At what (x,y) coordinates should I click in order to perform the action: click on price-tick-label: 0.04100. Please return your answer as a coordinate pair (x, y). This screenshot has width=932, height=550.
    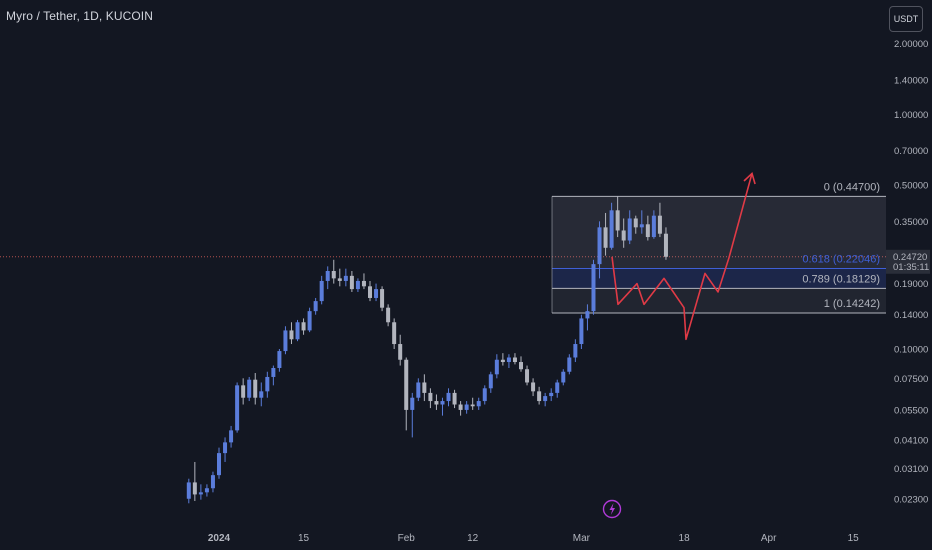
    Looking at the image, I should click on (911, 440).